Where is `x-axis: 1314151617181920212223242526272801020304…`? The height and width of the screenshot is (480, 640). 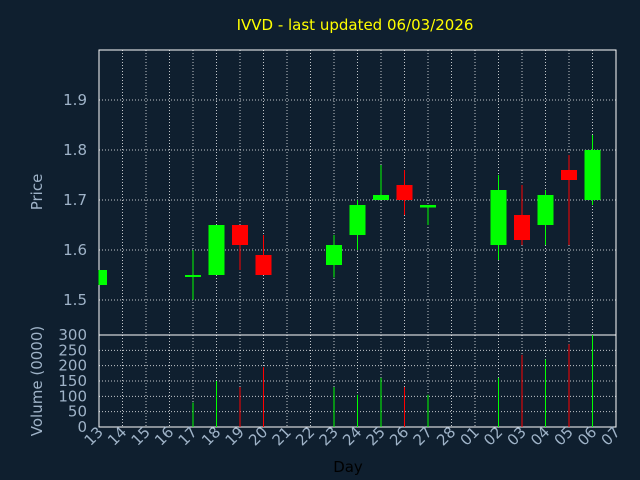
x-axis: 1314151617181920212223242526272801020304… is located at coordinates (352, 436).